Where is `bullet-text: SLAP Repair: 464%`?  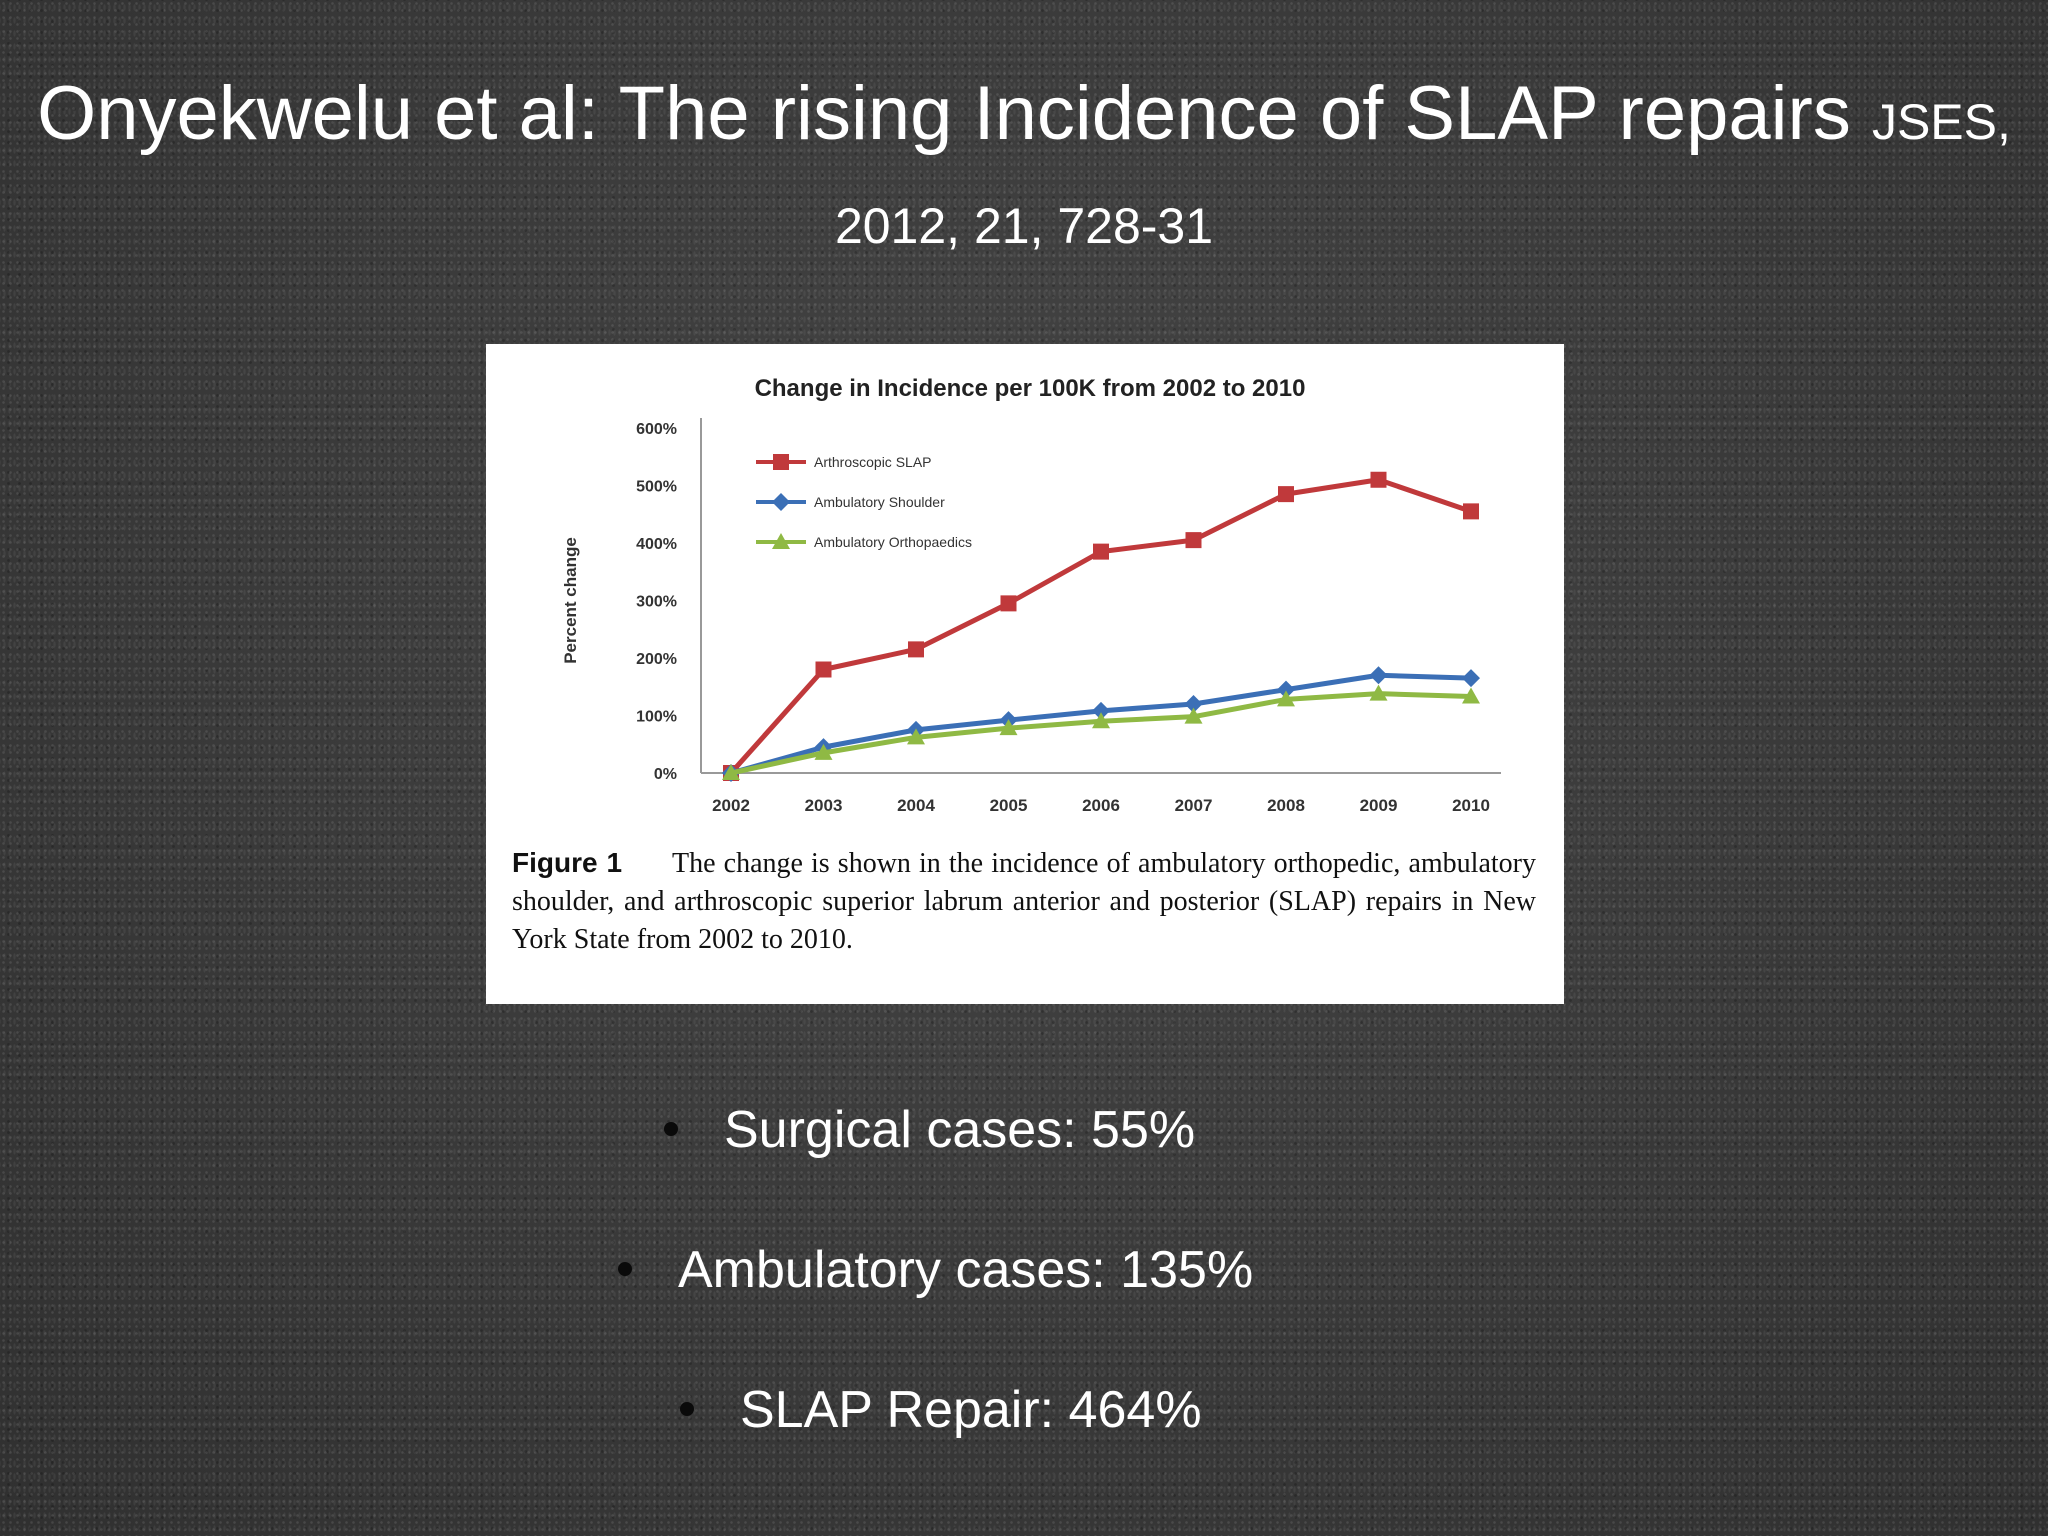 bullet-text: SLAP Repair: 464% is located at coordinates (971, 1410).